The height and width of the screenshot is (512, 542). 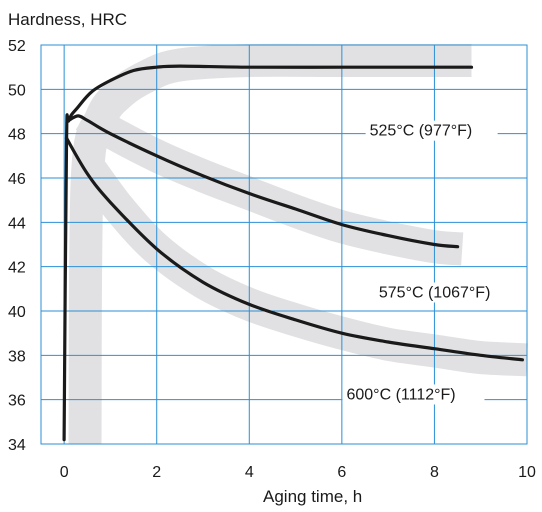 I want to click on y-tick-label: 36, so click(x=17, y=401).